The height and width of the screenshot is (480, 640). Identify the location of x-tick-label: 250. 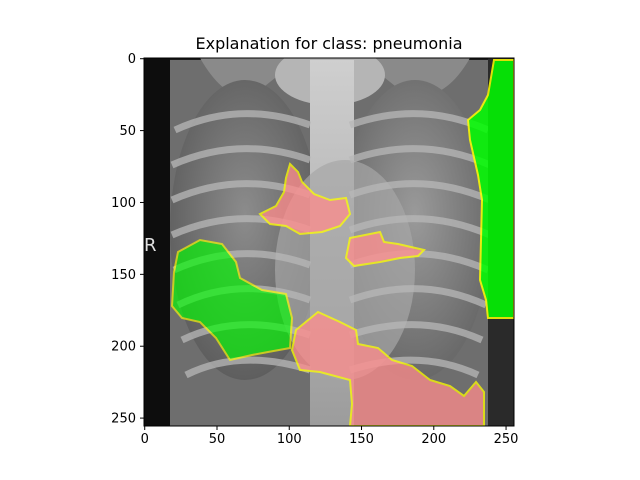
(506, 439).